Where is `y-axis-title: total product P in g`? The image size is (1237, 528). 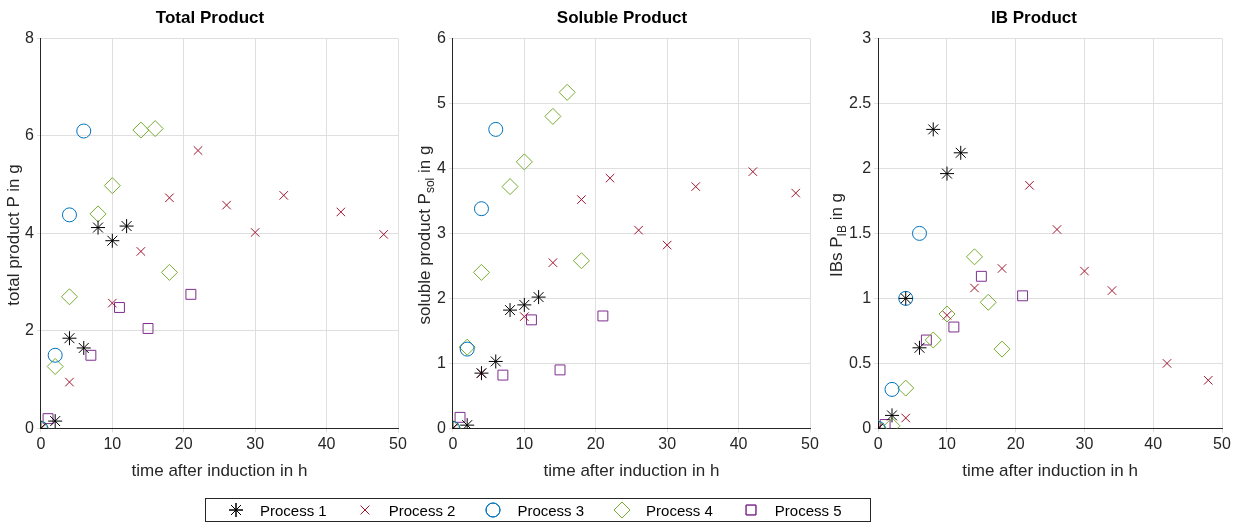 y-axis-title: total product P in g is located at coordinates (14, 235).